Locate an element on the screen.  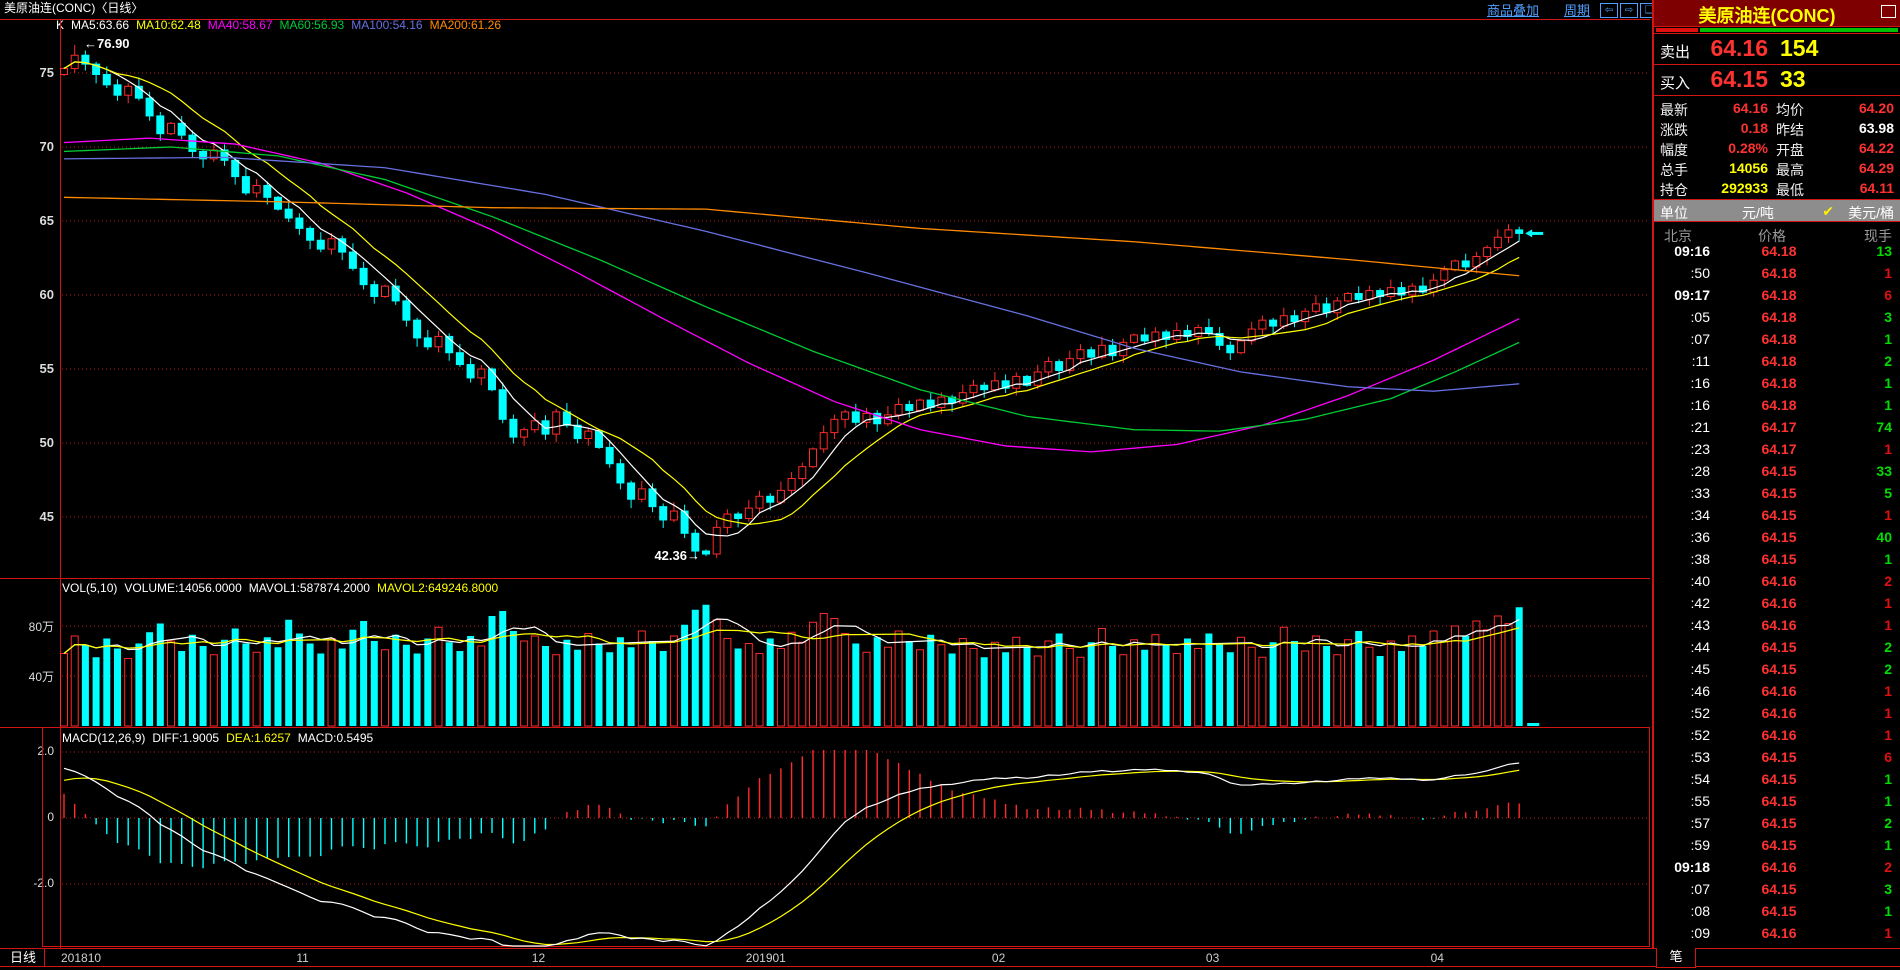
quote-symbol-title: 美原油连(CONC) is located at coordinates (1767, 16).